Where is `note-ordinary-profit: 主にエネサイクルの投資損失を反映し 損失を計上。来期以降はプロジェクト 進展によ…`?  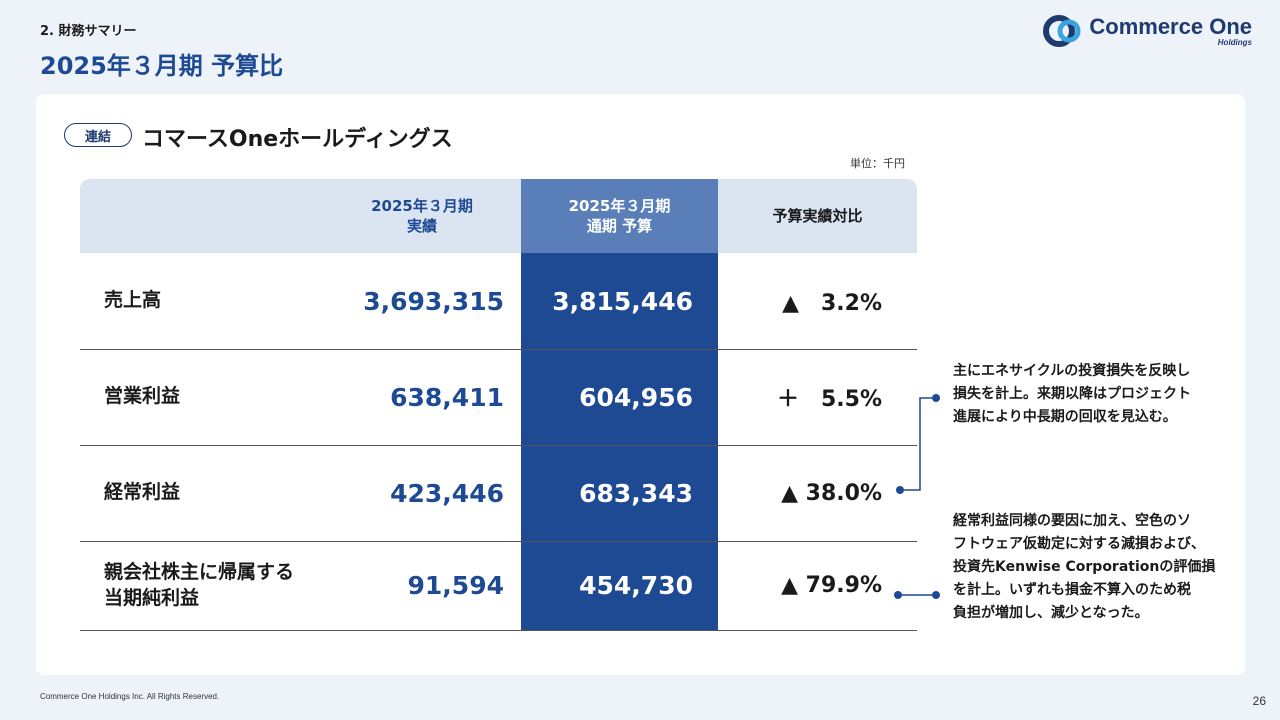 note-ordinary-profit: 主にエネサイクルの投資損失を反映し 損失を計上。来期以降はプロジェクト 進展によ… is located at coordinates (1103, 394).